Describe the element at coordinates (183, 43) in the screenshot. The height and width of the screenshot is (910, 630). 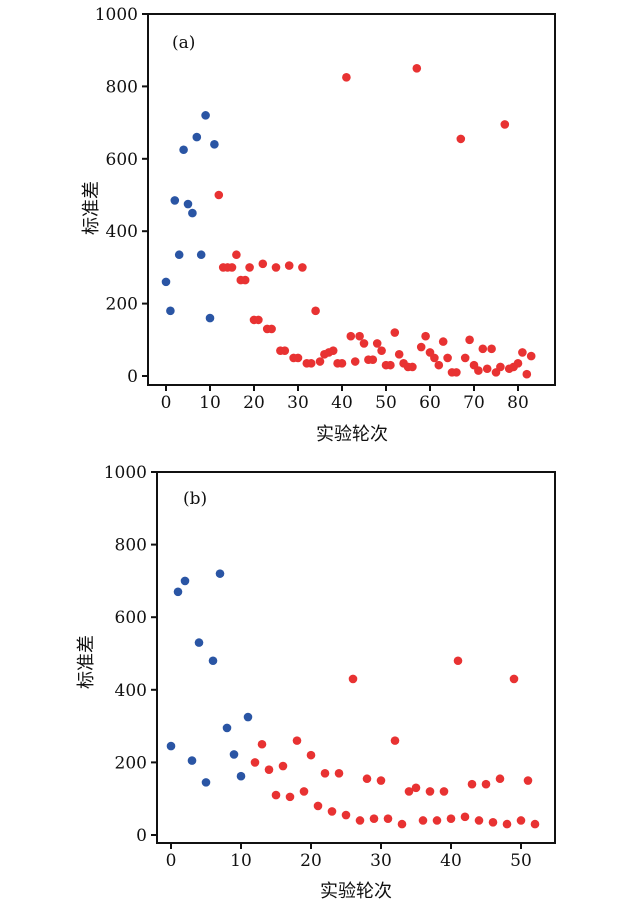
I see `panel-a-annotation: (a)` at that location.